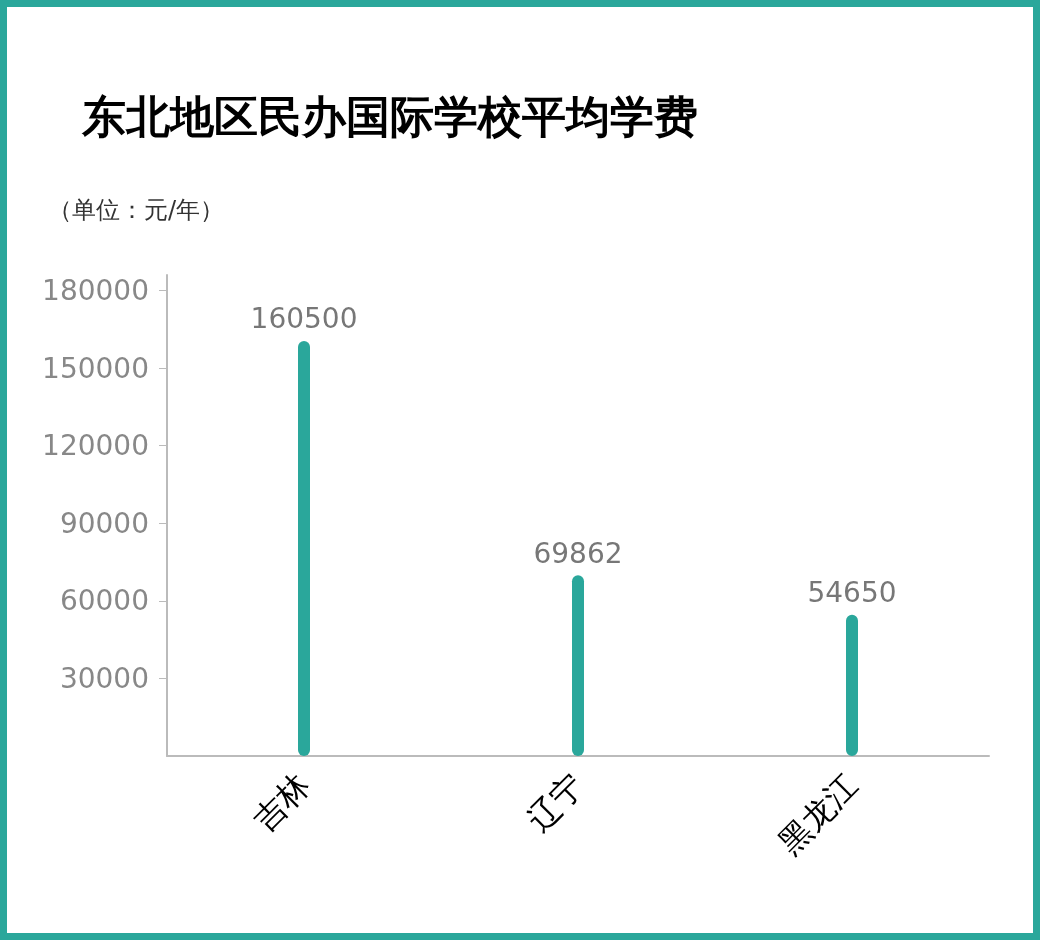 This screenshot has height=940, width=1040. I want to click on y-tick-label: 90000, so click(104, 523).